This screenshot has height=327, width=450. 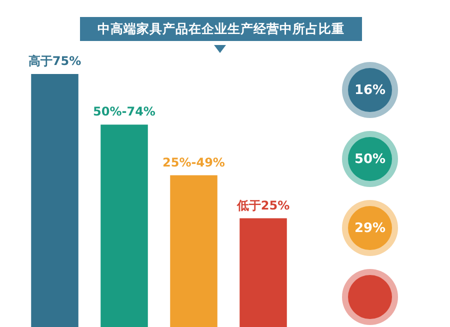 What do you see at coordinates (124, 111) in the screenshot?
I see `x-tick-label: 50%-74%` at bounding box center [124, 111].